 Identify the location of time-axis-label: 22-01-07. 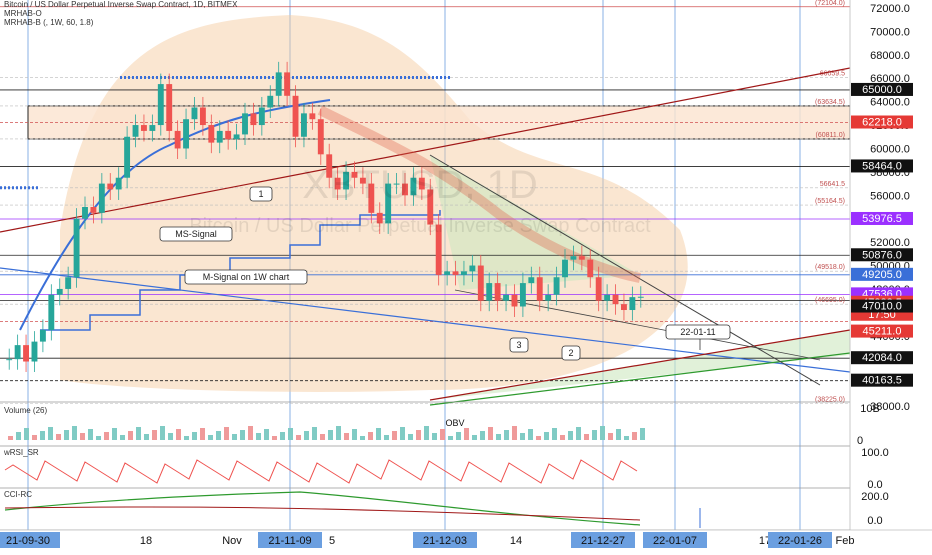
(675, 541).